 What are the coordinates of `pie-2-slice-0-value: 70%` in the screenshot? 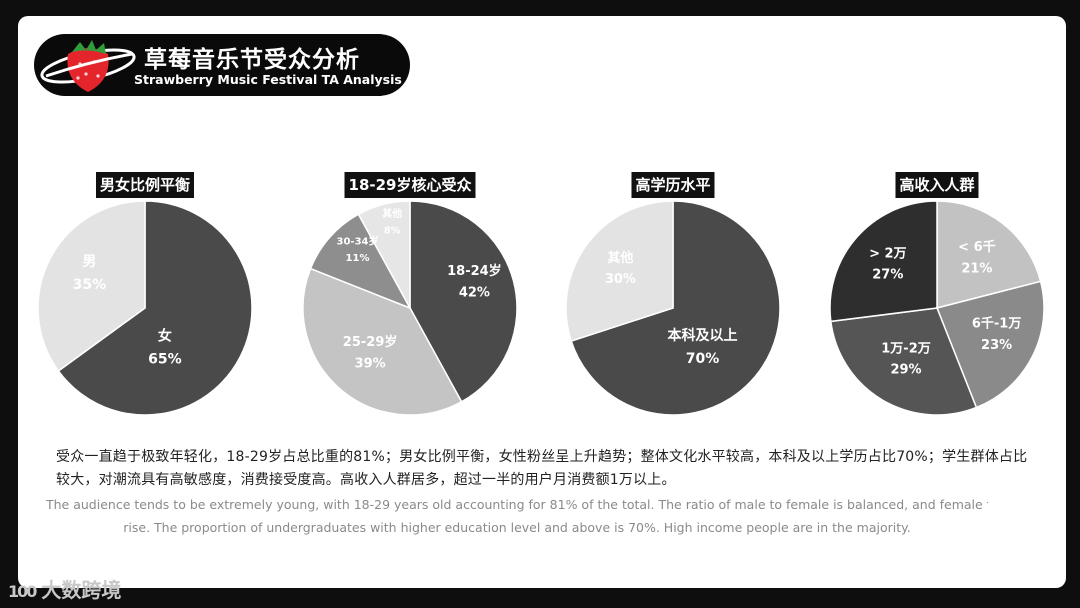 It's located at (703, 359).